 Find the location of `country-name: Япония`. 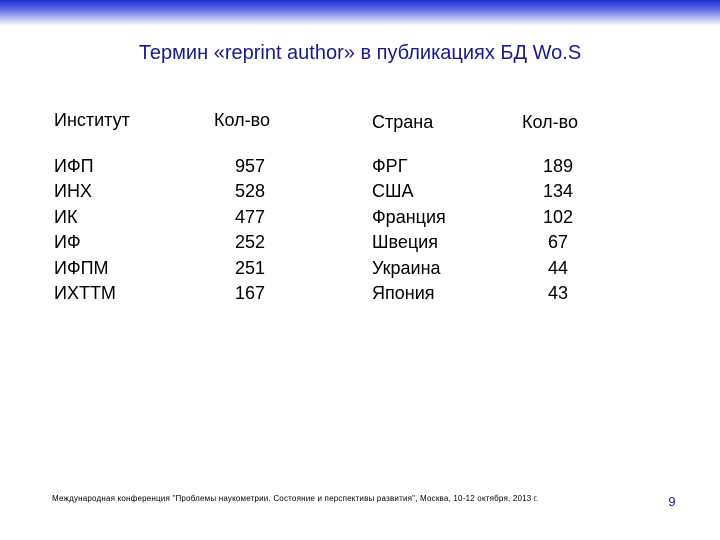

country-name: Япония is located at coordinates (403, 293).